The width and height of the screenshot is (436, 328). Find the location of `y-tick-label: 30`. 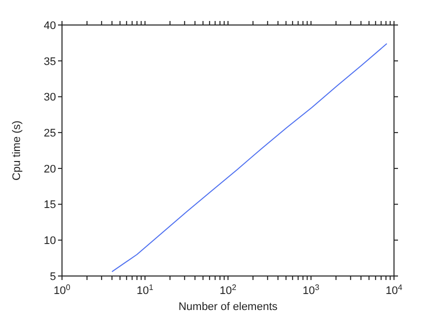

y-tick-label: 30 is located at coordinates (50, 98).